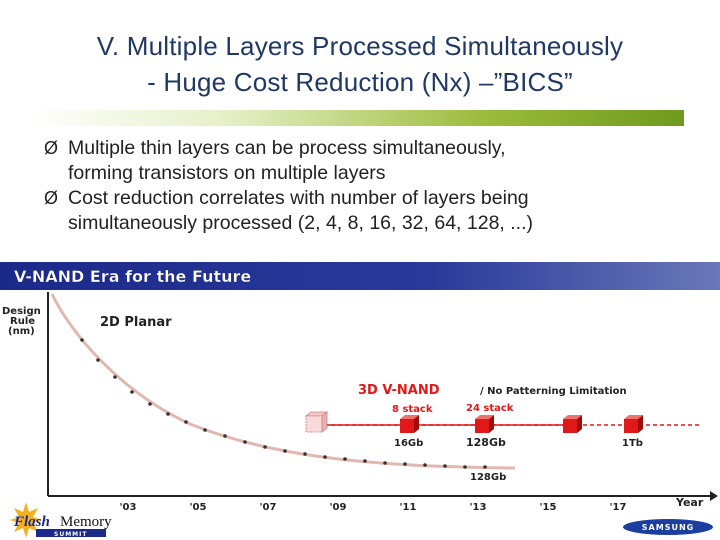 Image resolution: width=720 pixels, height=540 pixels. What do you see at coordinates (553, 391) in the screenshot?
I see `vnand-note: / No Patterning Limitation` at bounding box center [553, 391].